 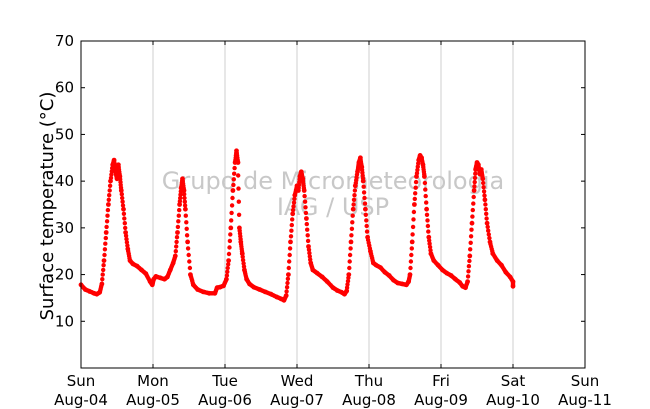 I want to click on y-tick-label-10: 10, so click(x=64, y=321).